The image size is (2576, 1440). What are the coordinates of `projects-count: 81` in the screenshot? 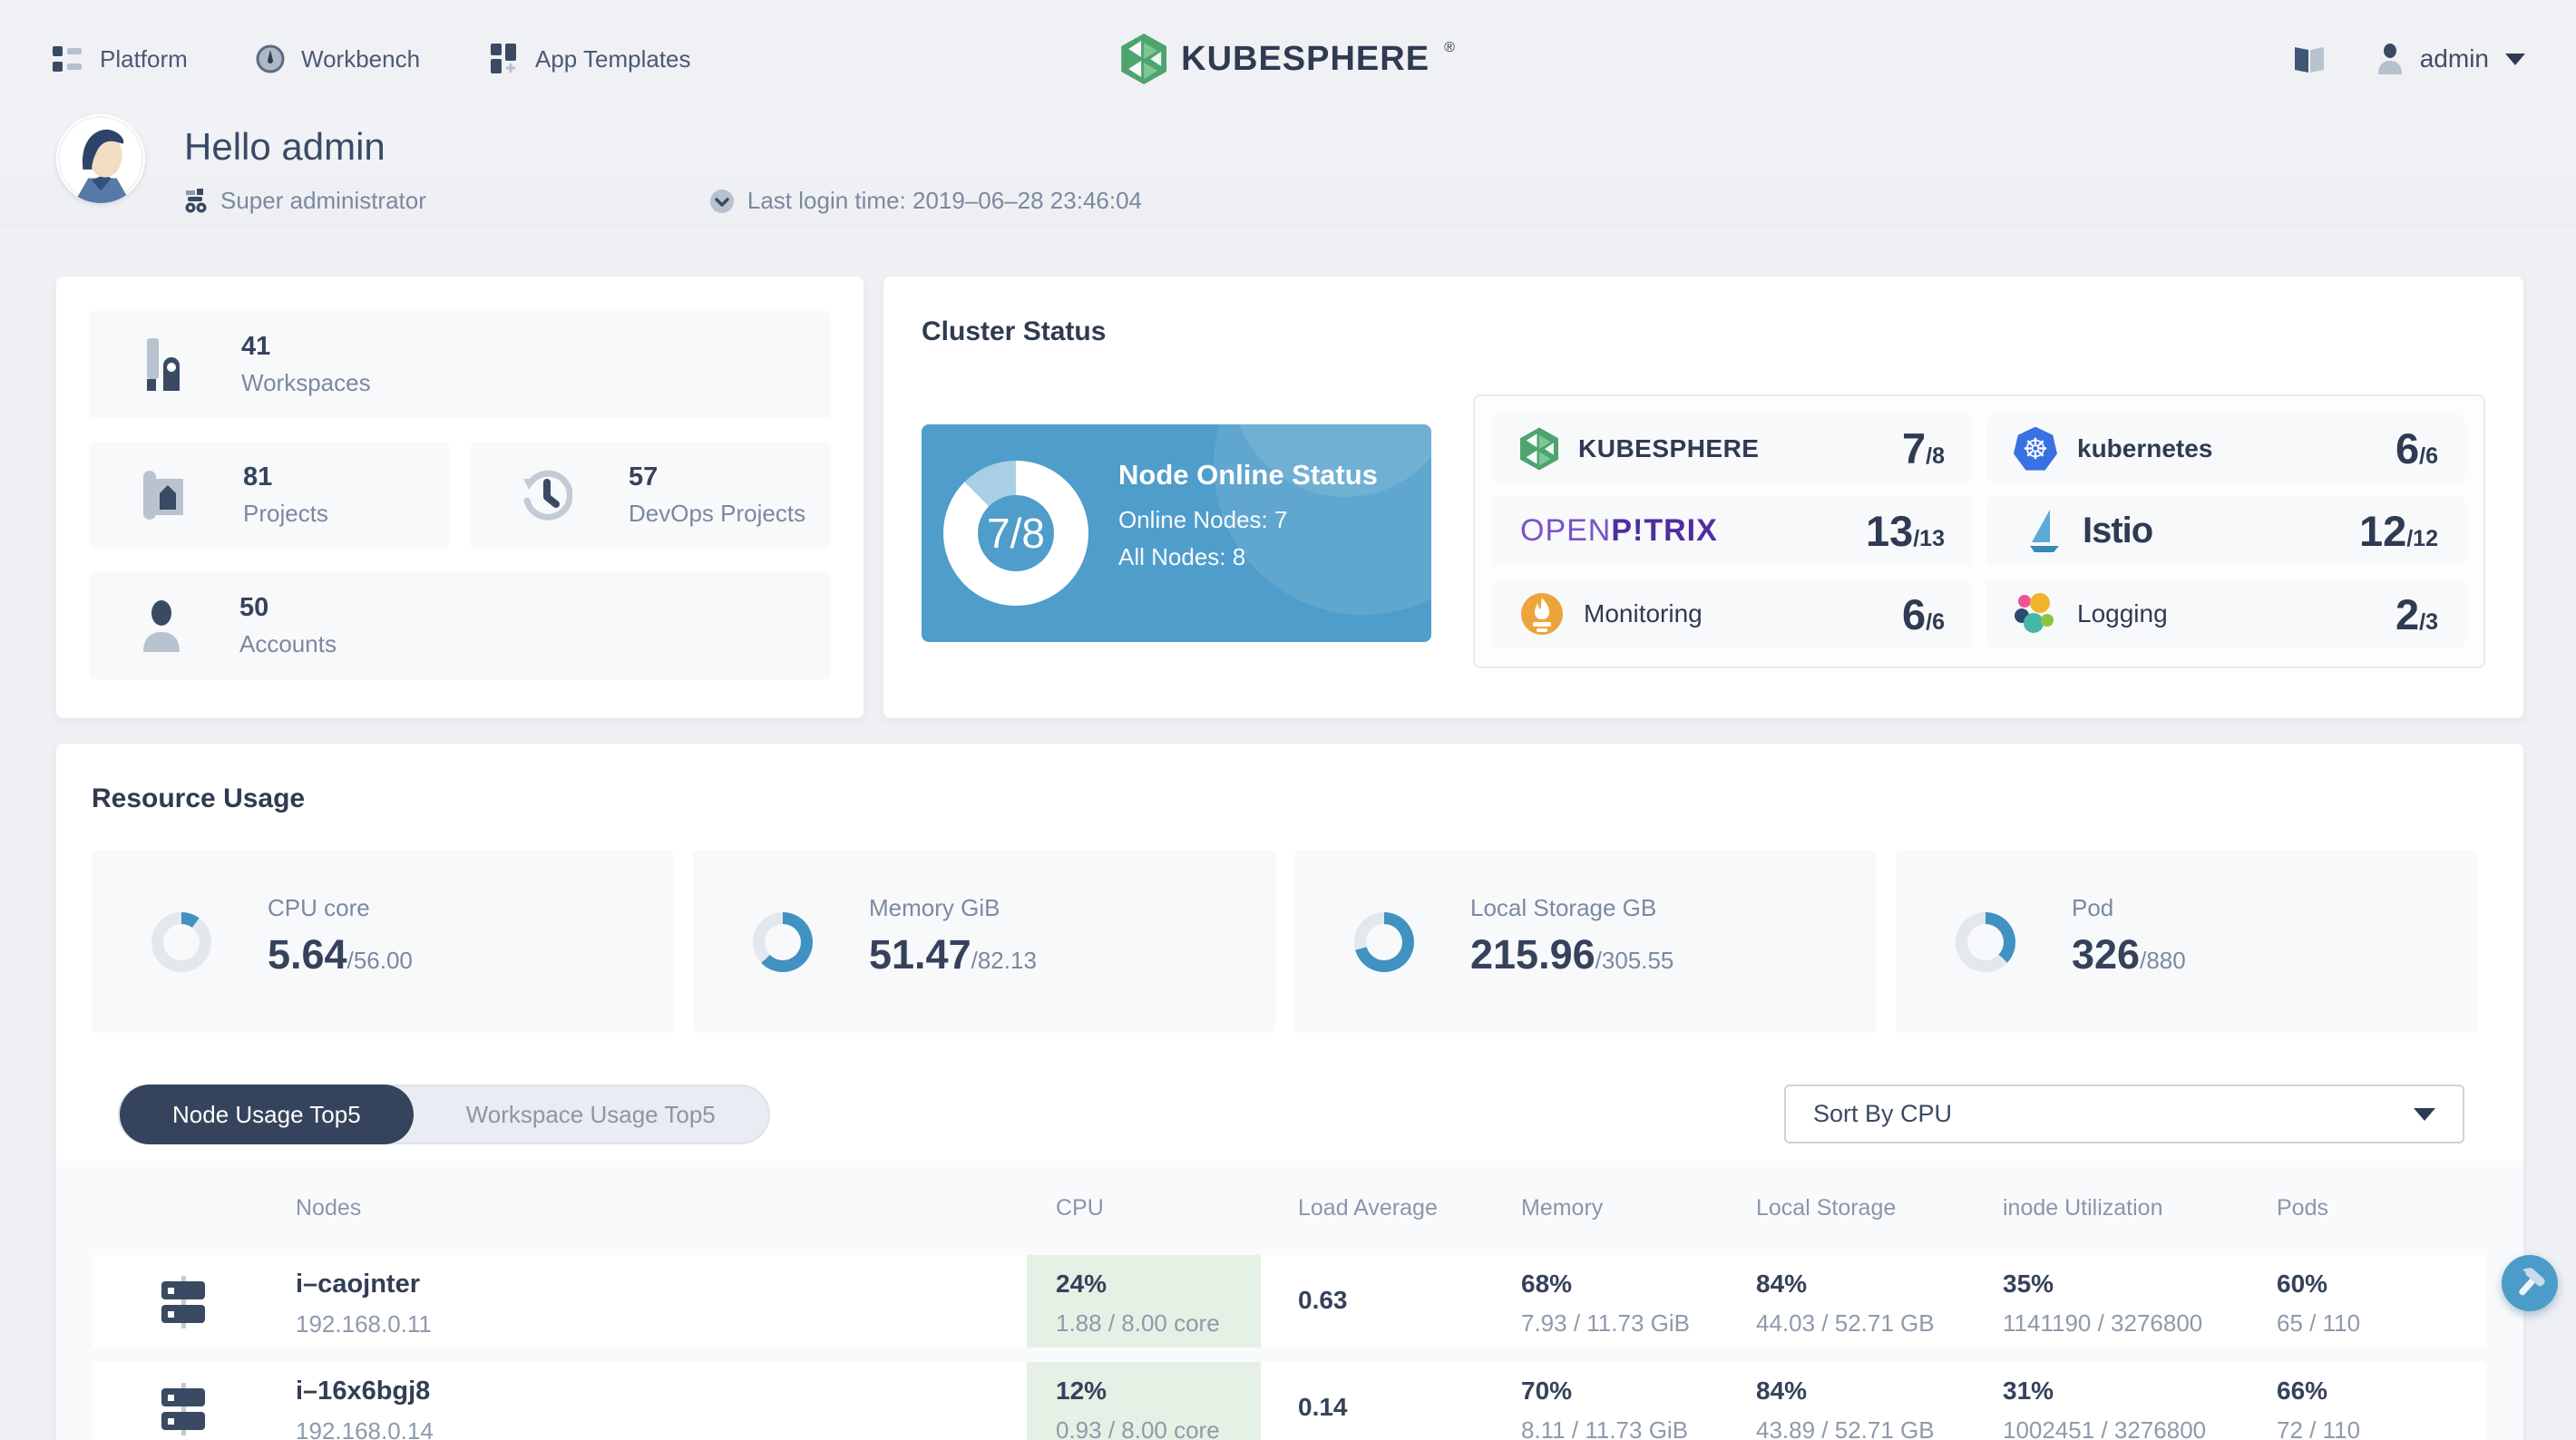 It's located at (258, 476).